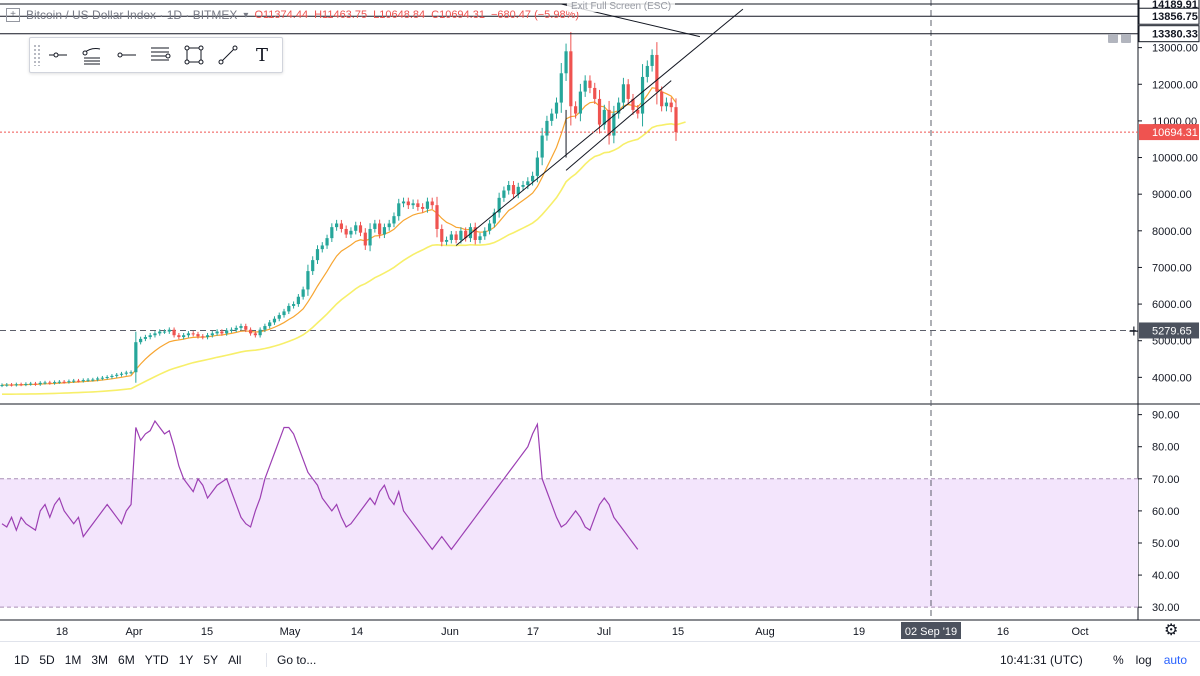  What do you see at coordinates (126, 55) in the screenshot?
I see `horizontal-line-tool` at bounding box center [126, 55].